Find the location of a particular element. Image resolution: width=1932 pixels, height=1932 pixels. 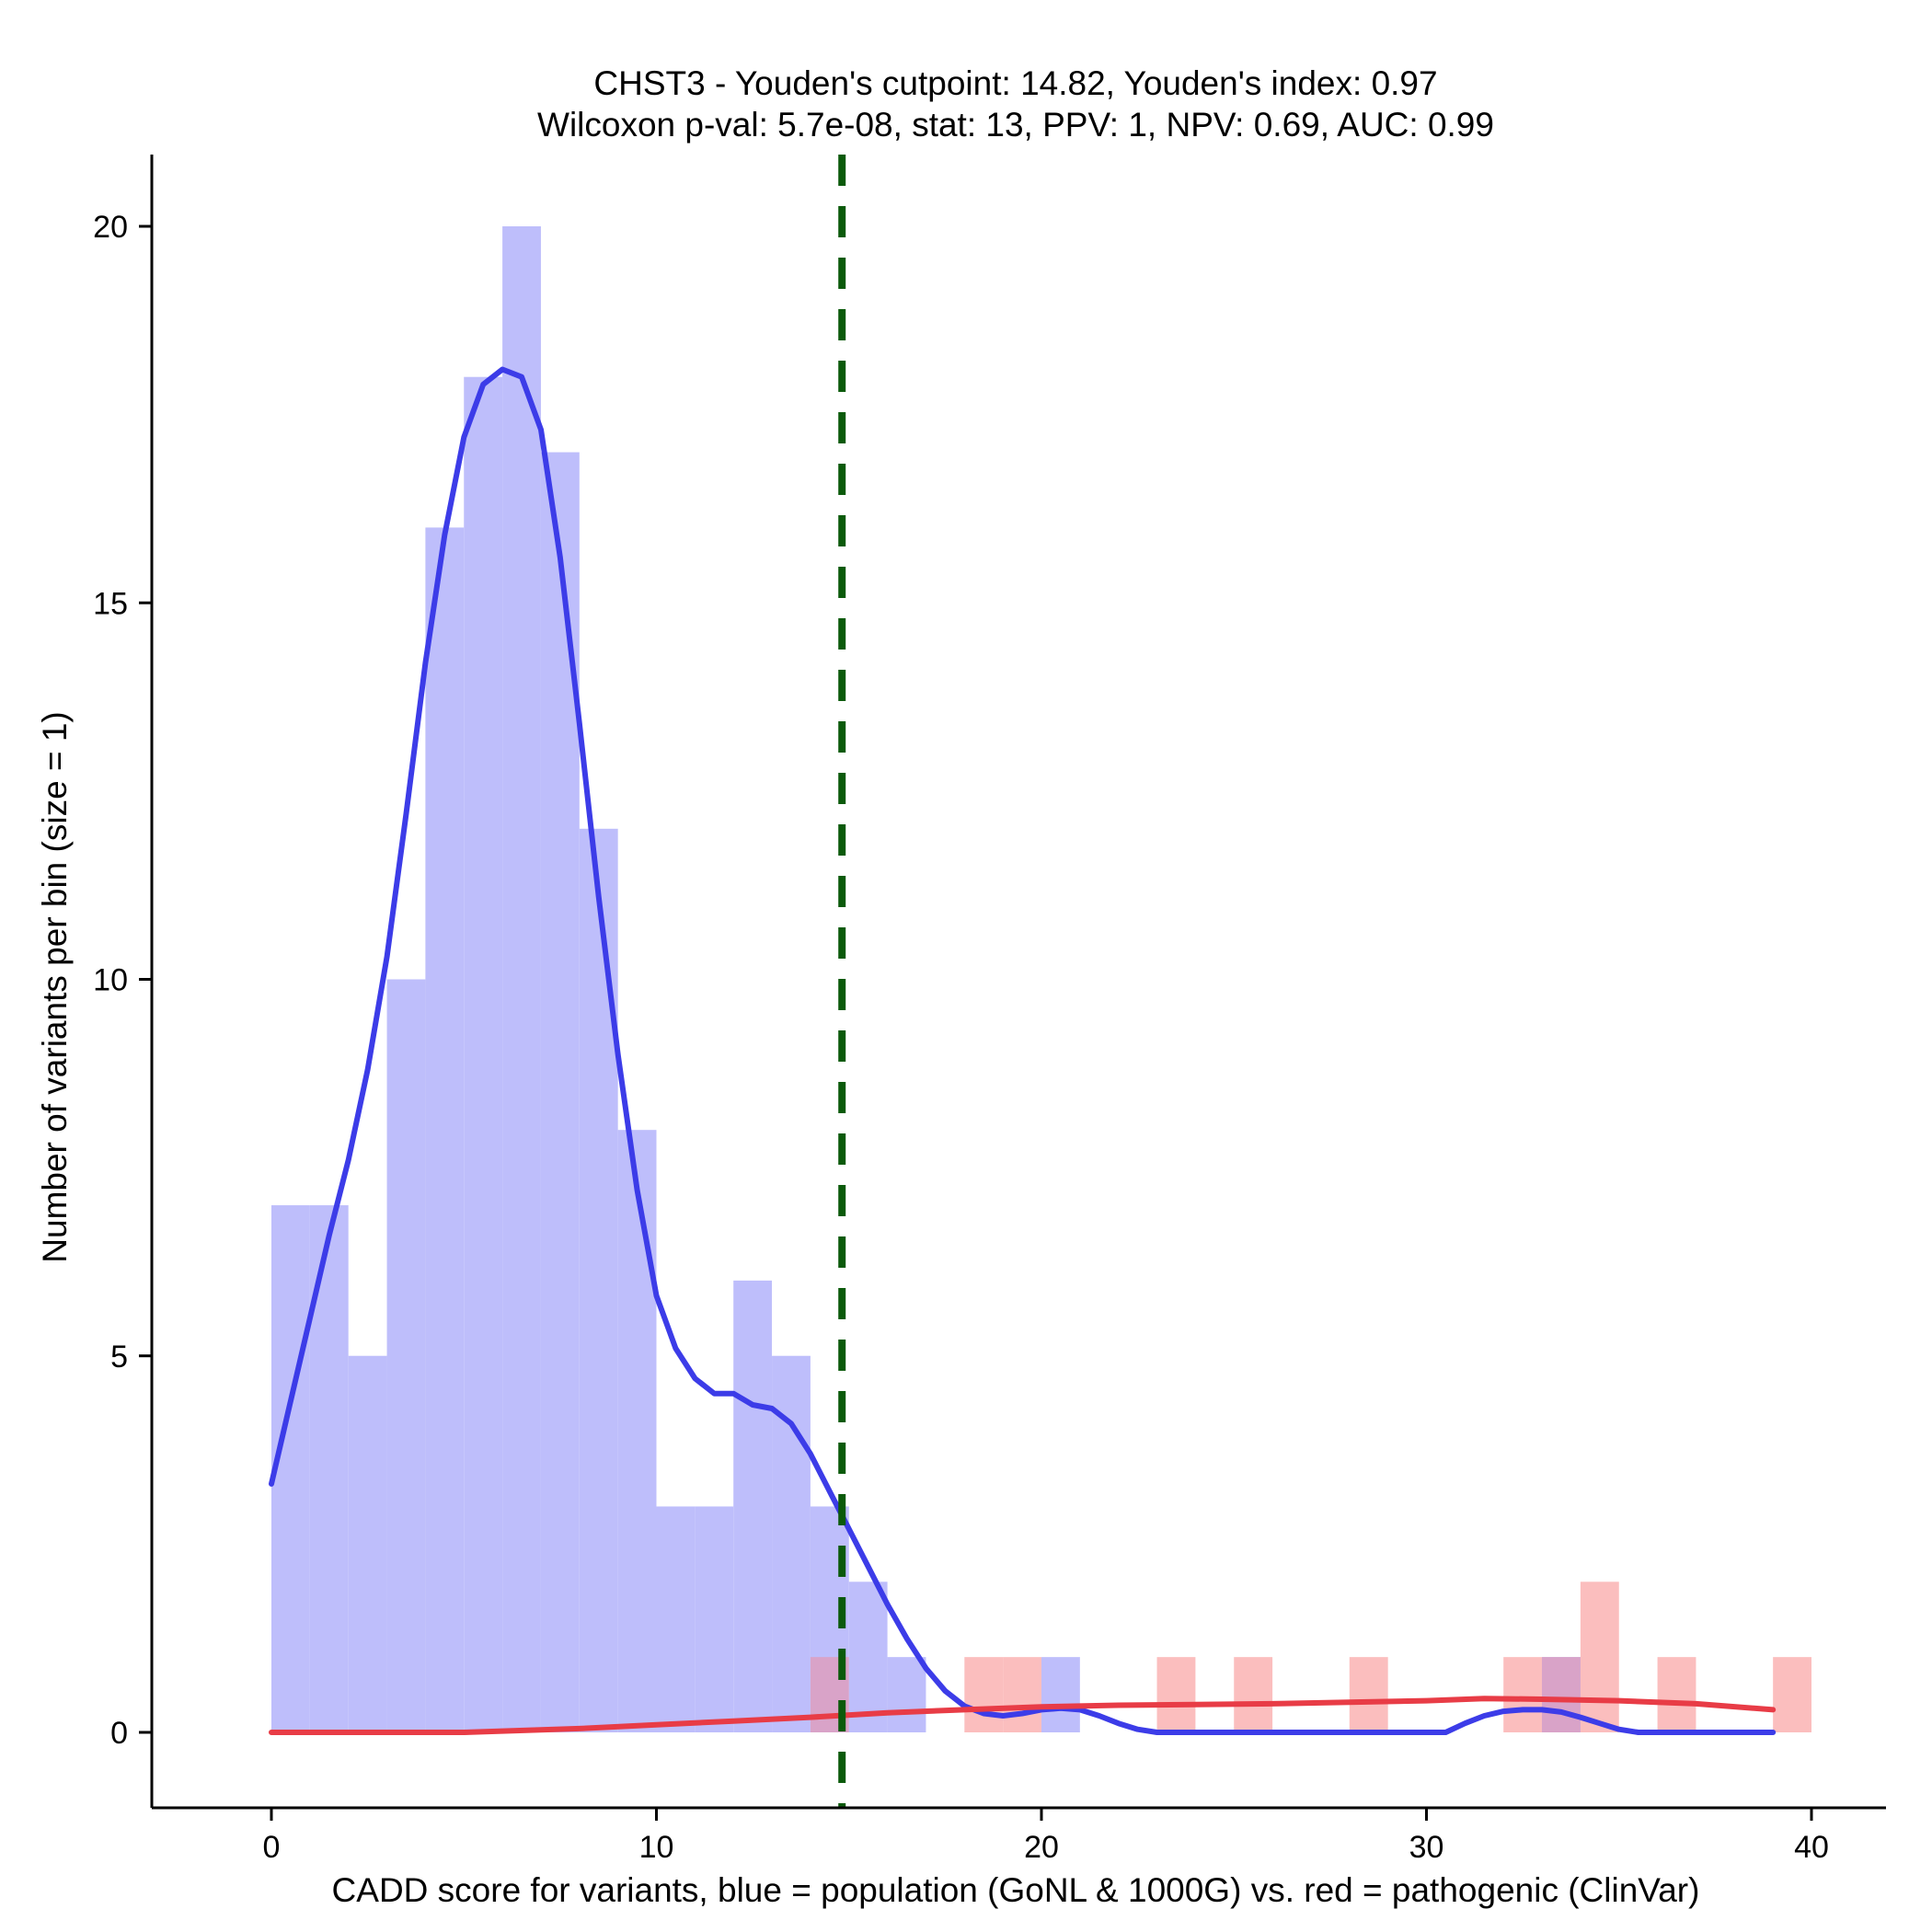

pathogenic-density-line is located at coordinates (1023, 1715).